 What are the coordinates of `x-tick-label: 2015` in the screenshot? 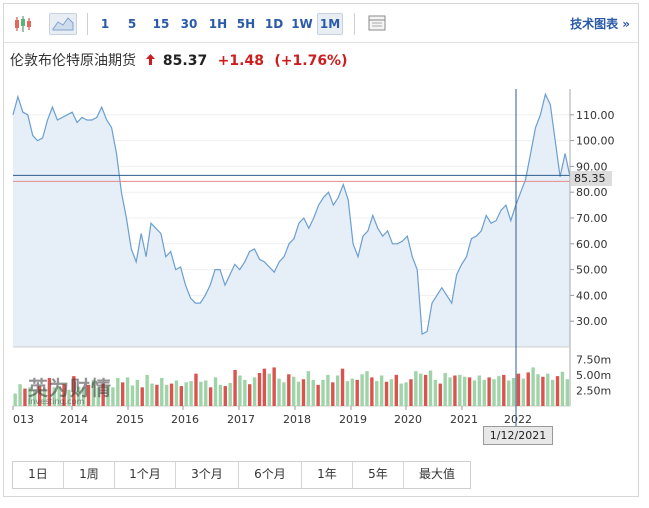 It's located at (130, 419).